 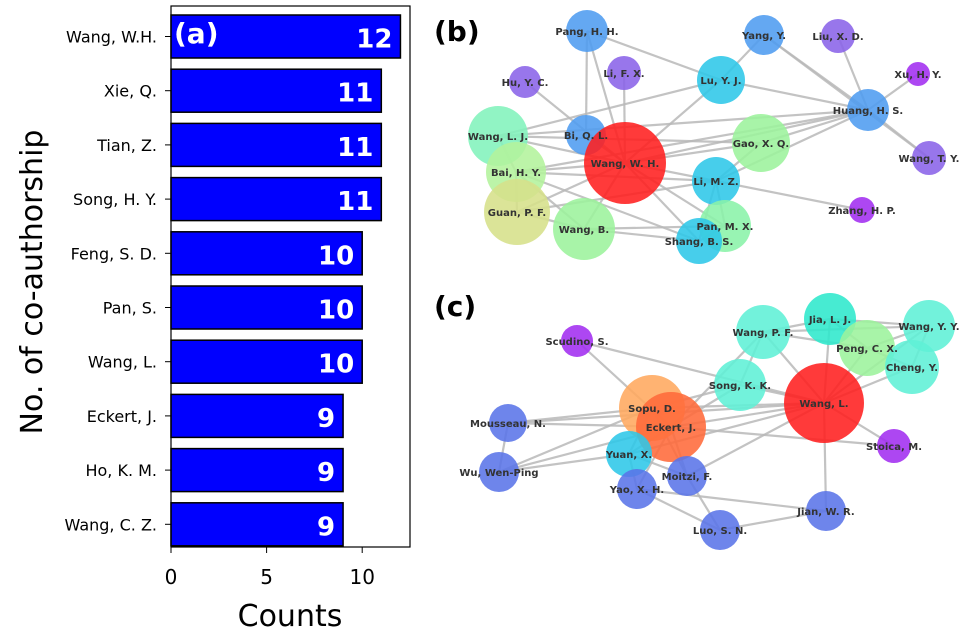 What do you see at coordinates (111, 37) in the screenshot?
I see `category-label: Wang, W.H.` at bounding box center [111, 37].